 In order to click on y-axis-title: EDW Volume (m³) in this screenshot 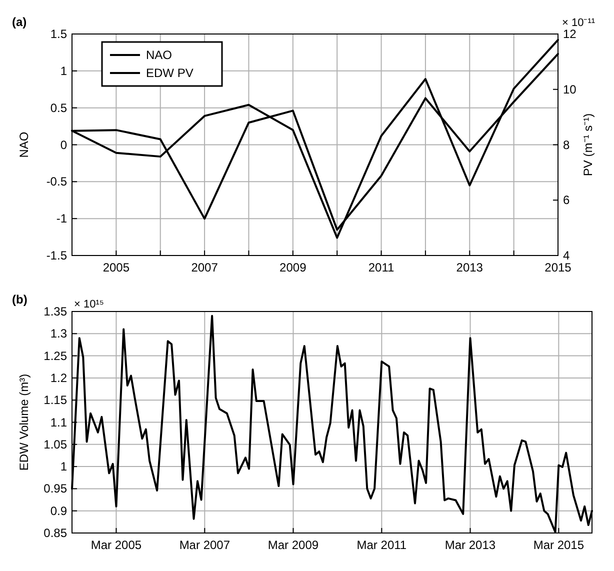, I will do `click(24, 422)`.